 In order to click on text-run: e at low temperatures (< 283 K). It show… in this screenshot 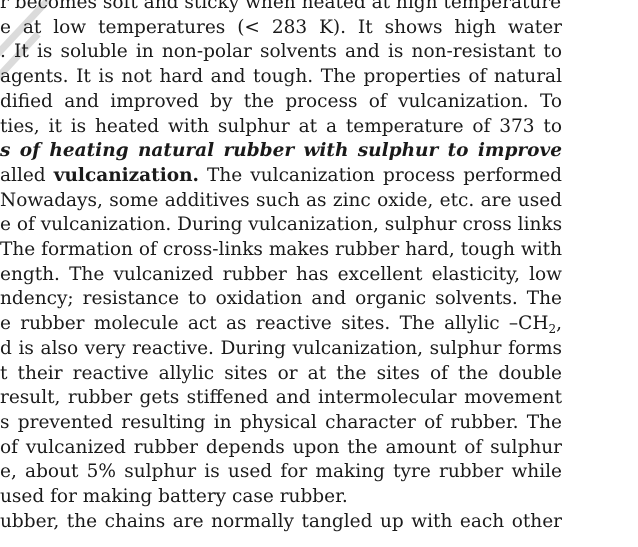, I will do `click(281, 27)`.